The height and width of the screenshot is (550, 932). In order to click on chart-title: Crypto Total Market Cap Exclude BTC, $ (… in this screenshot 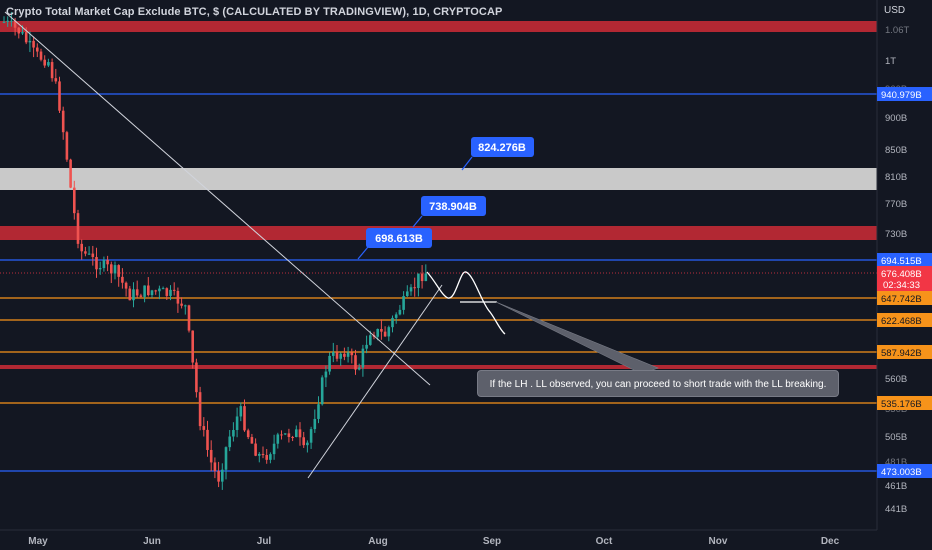, I will do `click(254, 12)`.